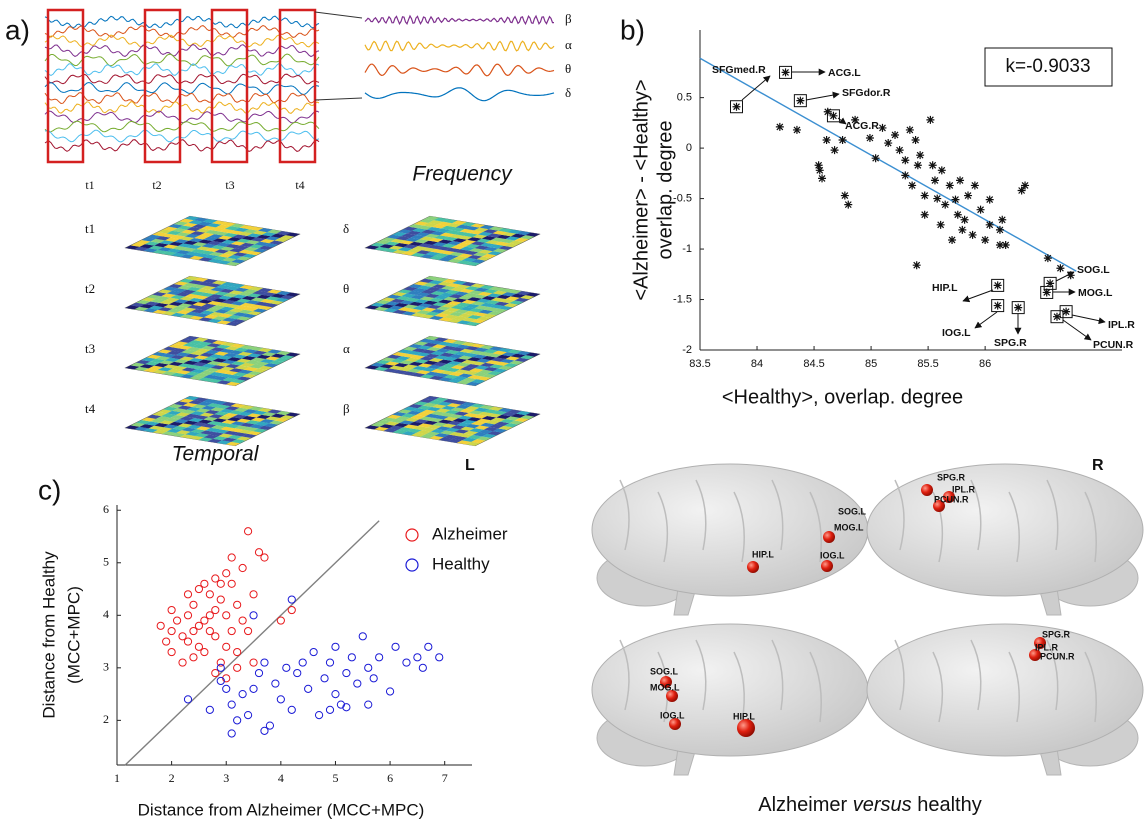 This screenshot has height=830, width=1145. Describe the element at coordinates (1047, 66) in the screenshot. I see `annotation: k=-0.9033` at that location.